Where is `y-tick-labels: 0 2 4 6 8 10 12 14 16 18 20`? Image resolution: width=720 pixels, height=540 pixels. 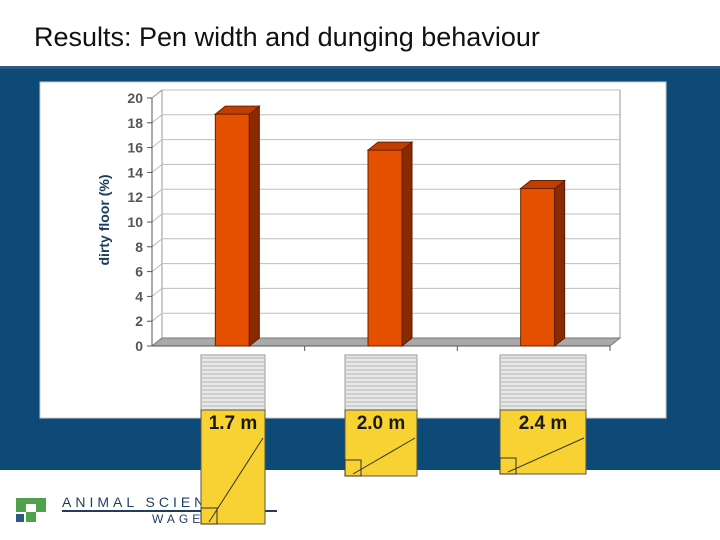
y-tick-labels: 0 2 4 6 8 10 12 14 16 18 20 is located at coordinates (135, 222).